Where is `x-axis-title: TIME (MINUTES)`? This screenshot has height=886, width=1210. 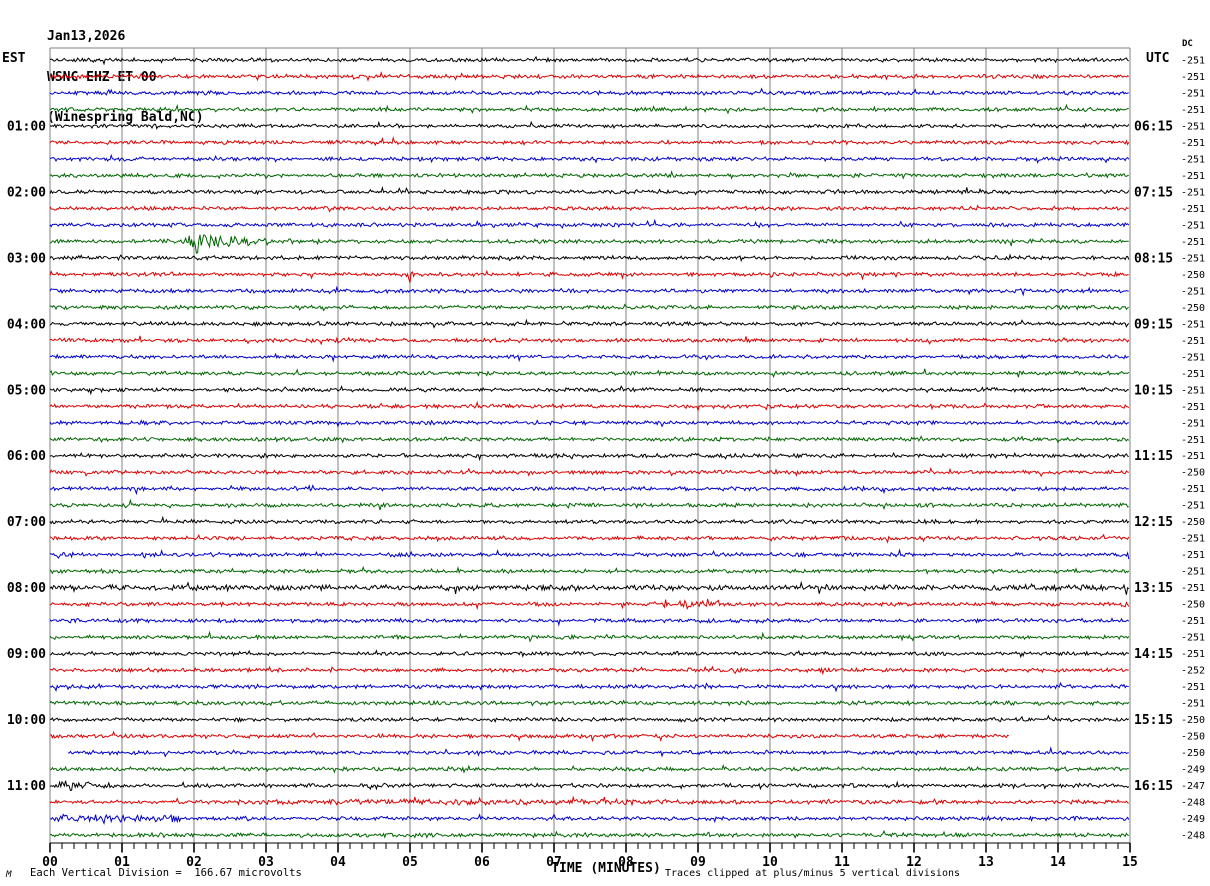 x-axis-title: TIME (MINUTES) is located at coordinates (606, 868).